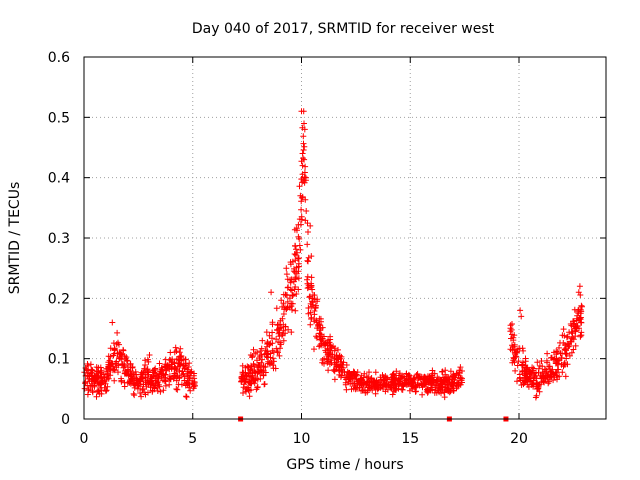 Image resolution: width=640 pixels, height=480 pixels. Describe the element at coordinates (192, 439) in the screenshot. I see `x-tick-label: 5` at that location.